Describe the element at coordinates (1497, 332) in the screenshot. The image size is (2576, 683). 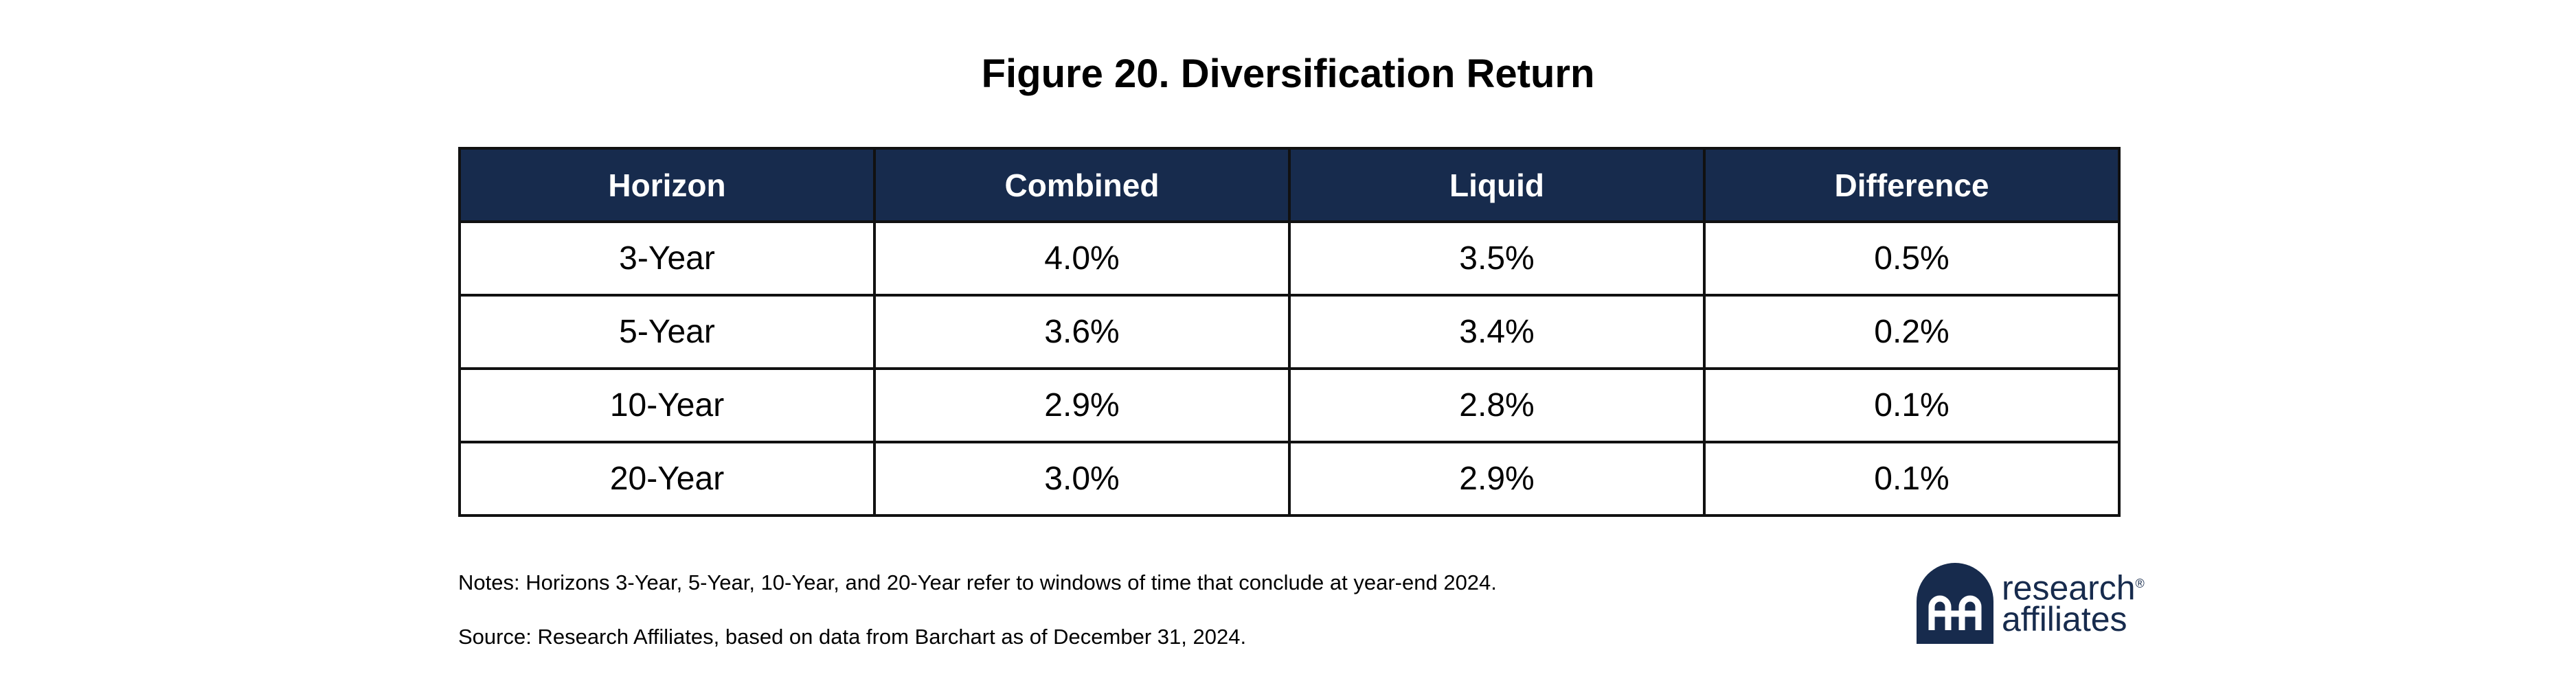
I see `cell-liquid: 3.4%` at that location.